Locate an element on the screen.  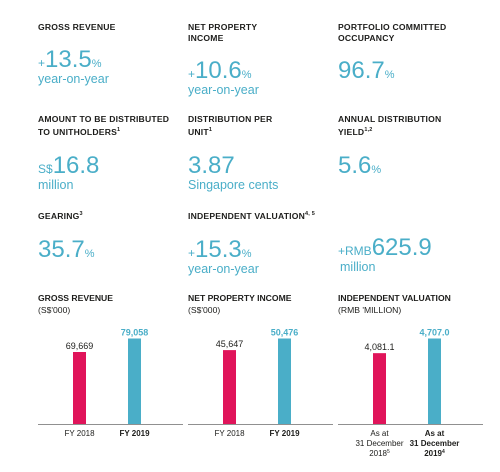
kpi-gearing: GEARING3 35.7% is located at coordinates (113, 235).